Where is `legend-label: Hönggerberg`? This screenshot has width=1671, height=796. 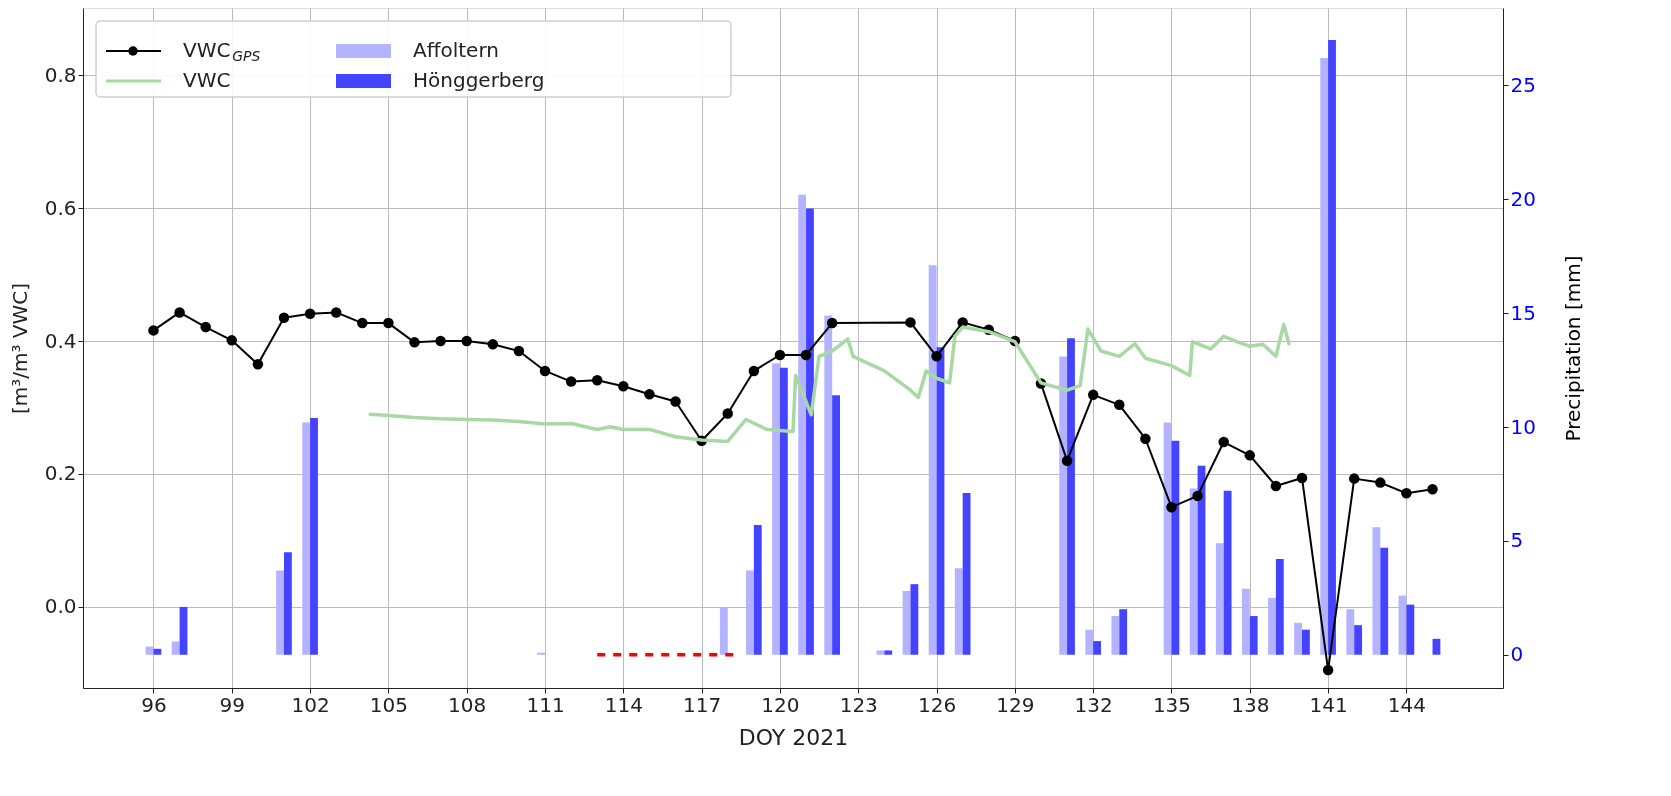
legend-label: Hönggerberg is located at coordinates (479, 80).